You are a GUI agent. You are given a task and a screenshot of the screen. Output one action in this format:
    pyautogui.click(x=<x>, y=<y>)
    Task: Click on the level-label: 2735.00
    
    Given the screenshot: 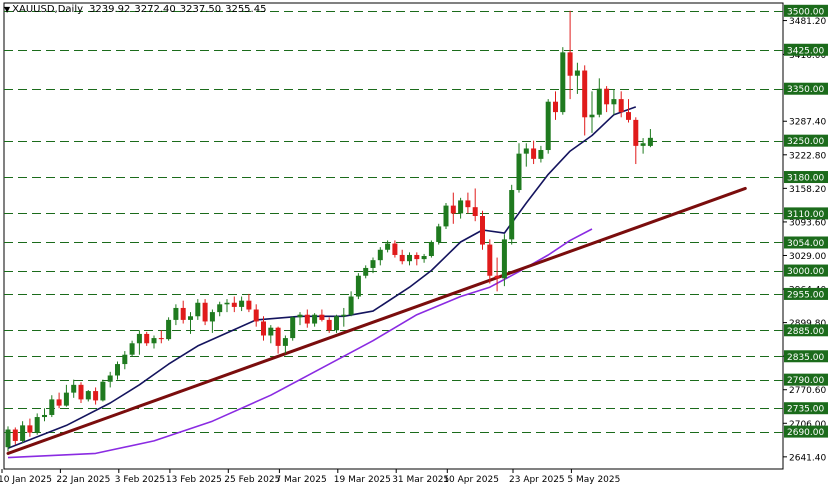 What is the action you would take?
    pyautogui.click(x=805, y=410)
    